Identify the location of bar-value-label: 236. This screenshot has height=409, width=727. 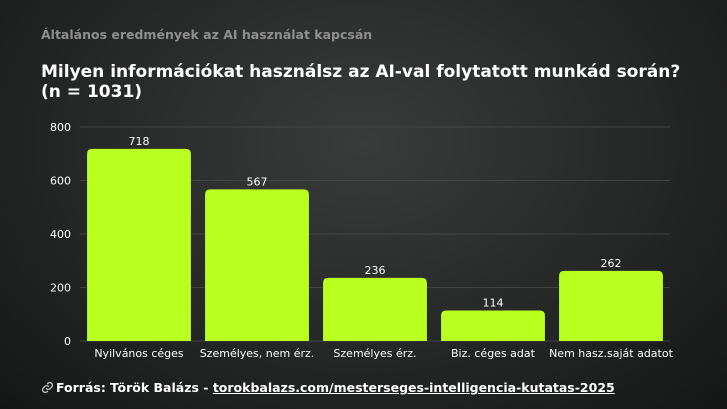
(375, 270).